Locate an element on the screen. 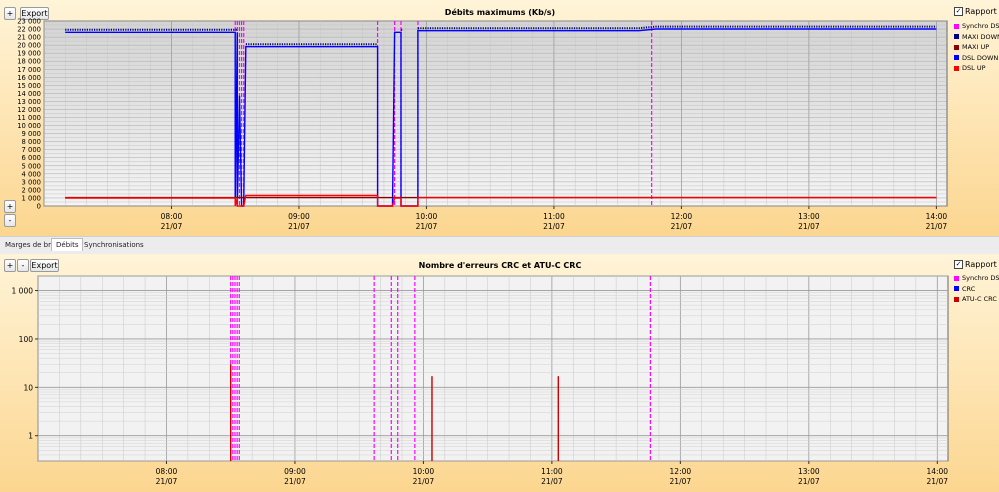  y-tick-label: 10 is located at coordinates (28, 387).